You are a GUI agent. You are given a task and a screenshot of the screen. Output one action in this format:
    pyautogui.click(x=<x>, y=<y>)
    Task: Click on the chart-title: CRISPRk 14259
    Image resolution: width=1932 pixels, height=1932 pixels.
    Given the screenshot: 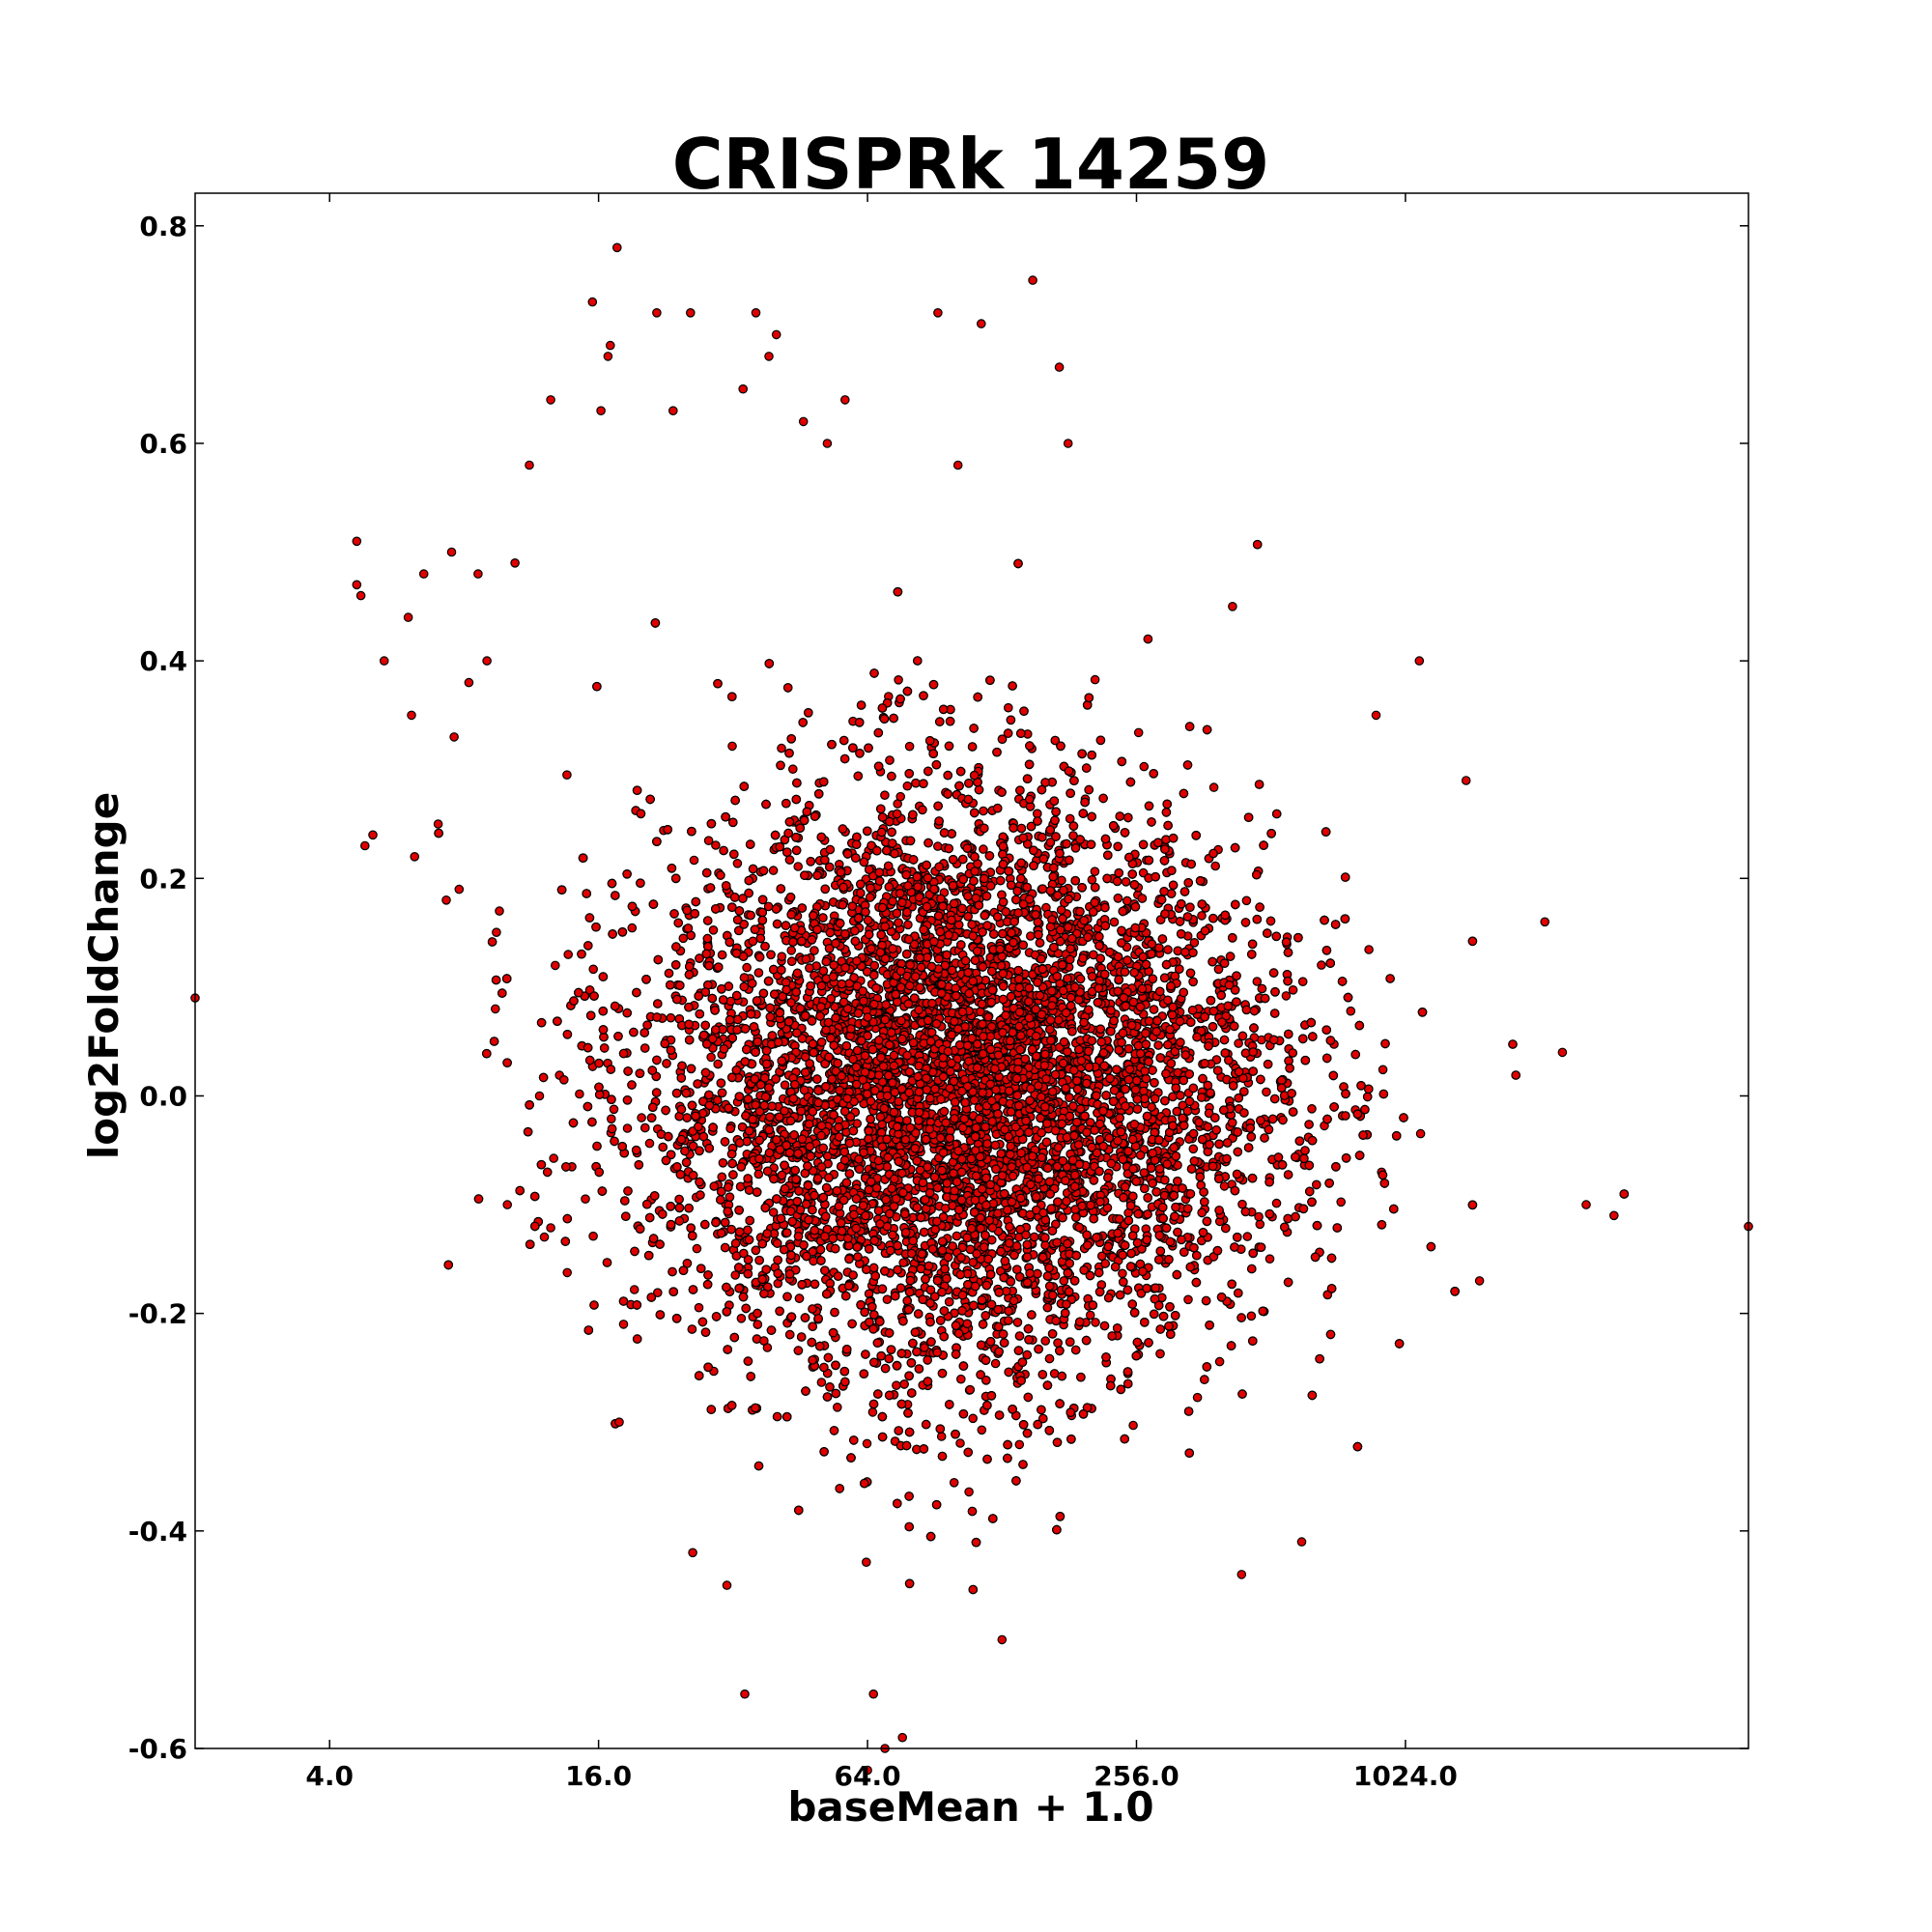 What is the action you would take?
    pyautogui.click(x=971, y=164)
    